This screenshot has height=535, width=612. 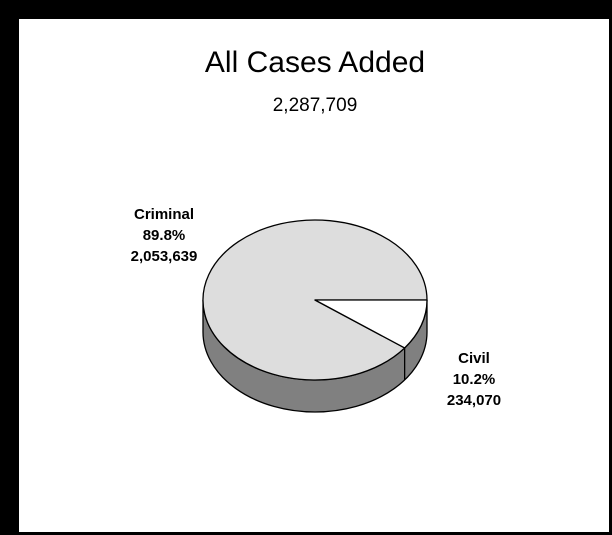 I want to click on chart-subtitle: 2,287,709, so click(x=315, y=105).